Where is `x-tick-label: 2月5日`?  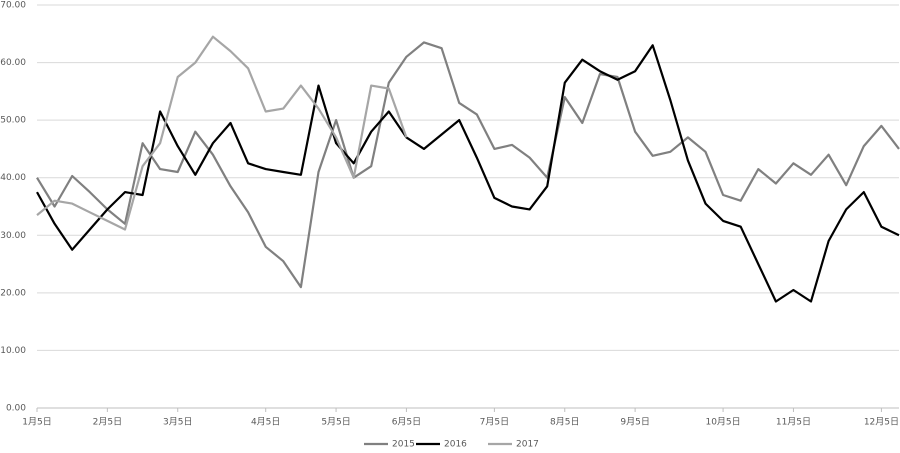
x-tick-label: 2月5日 is located at coordinates (107, 422).